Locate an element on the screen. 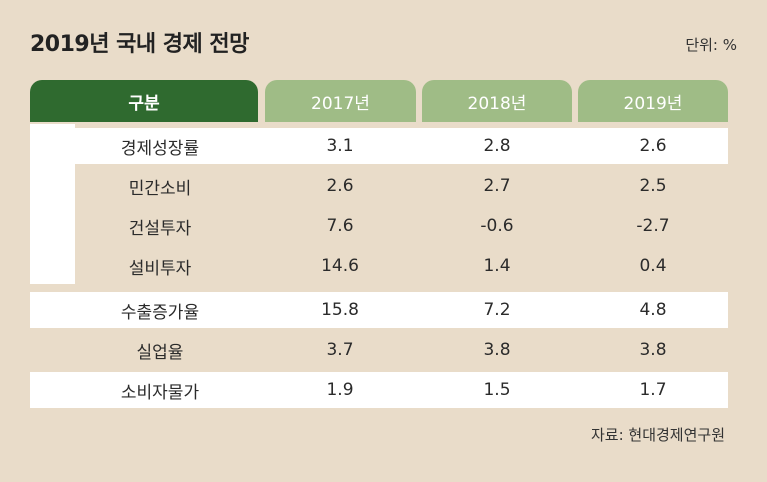 This screenshot has width=767, height=482. value-cell: 1.7 is located at coordinates (653, 390).